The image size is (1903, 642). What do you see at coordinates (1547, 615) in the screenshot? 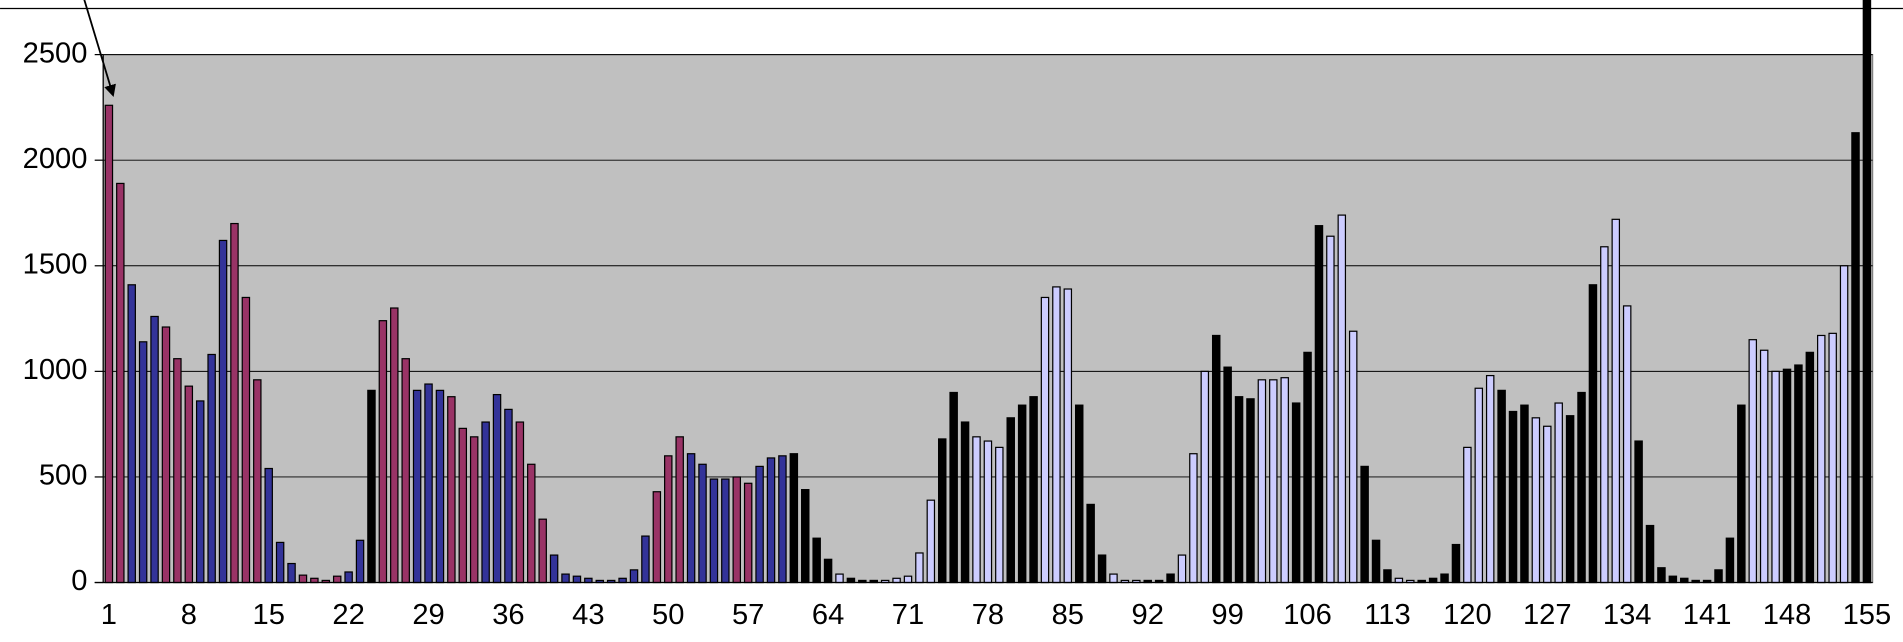
I see `x-tick-label: 127` at bounding box center [1547, 615].